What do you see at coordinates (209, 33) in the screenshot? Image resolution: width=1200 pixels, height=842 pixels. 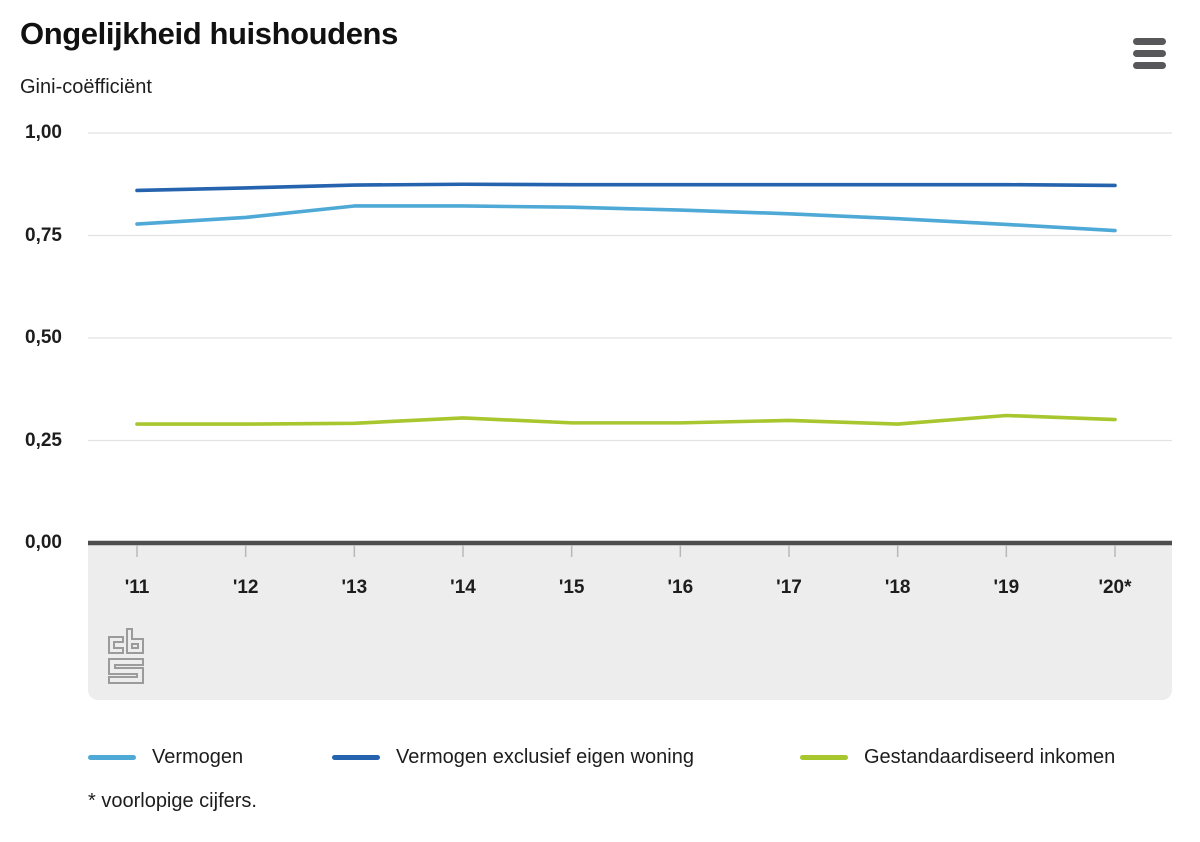 I see `page-title: Ongelijkheid huishoudens` at bounding box center [209, 33].